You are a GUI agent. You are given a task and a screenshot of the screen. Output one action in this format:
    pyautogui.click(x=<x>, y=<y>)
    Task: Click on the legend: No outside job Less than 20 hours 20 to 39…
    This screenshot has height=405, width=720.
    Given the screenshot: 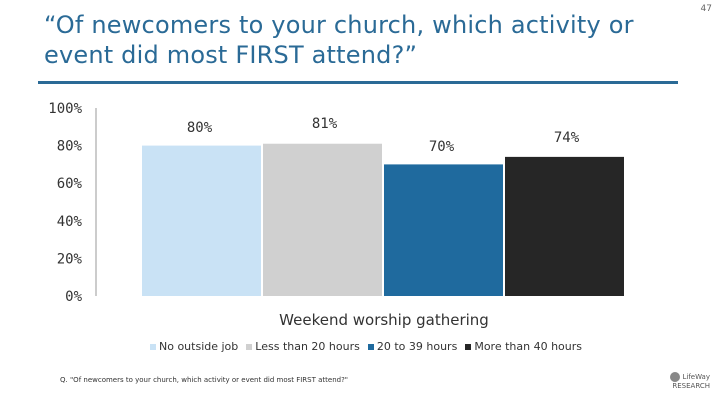 What is the action you would take?
    pyautogui.click(x=366, y=346)
    